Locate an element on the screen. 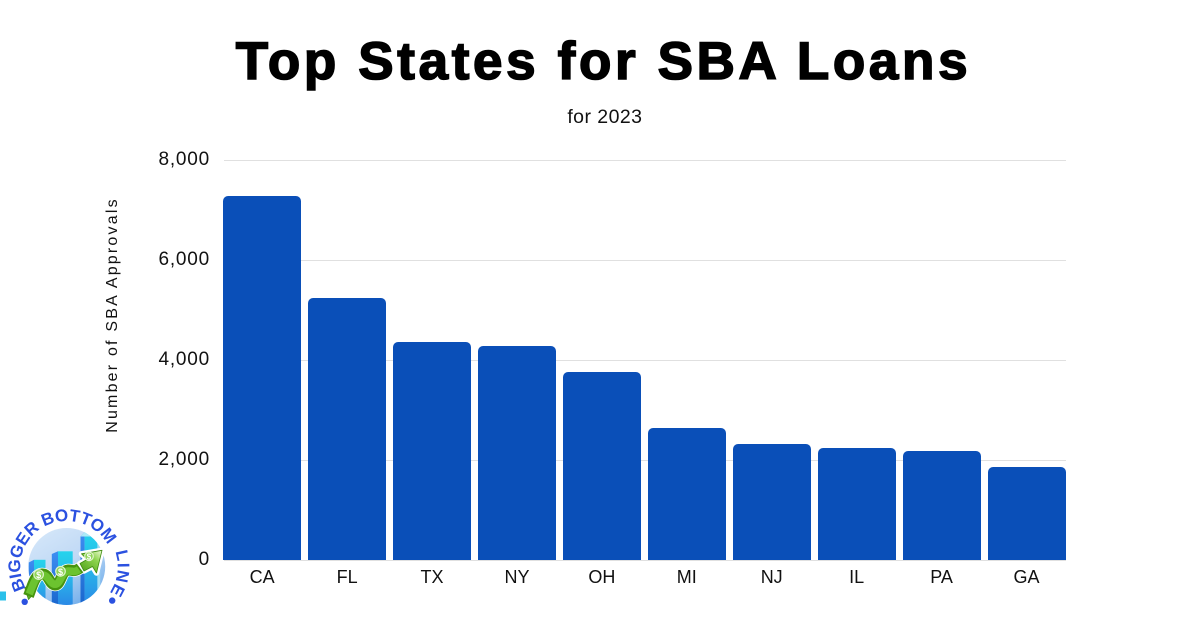 The image size is (1200, 630). svg-text: LINE is located at coordinates (119, 574).